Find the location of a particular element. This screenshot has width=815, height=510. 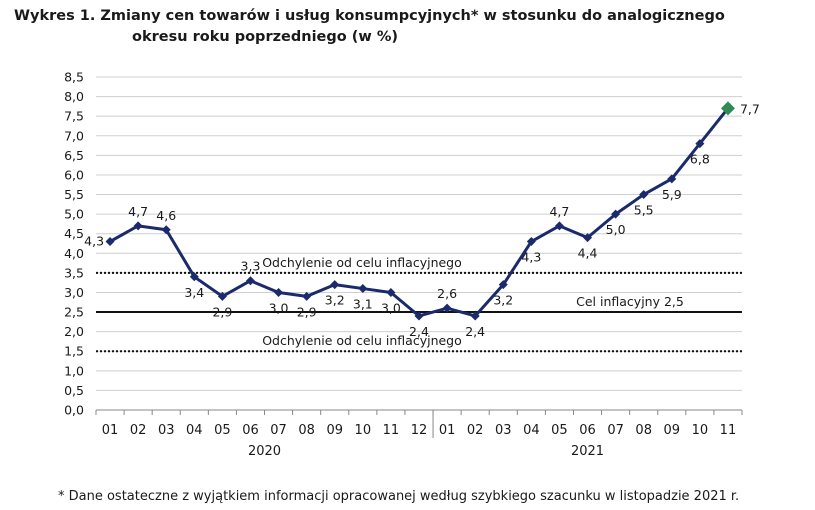

x-tick-label: 12 is located at coordinates (419, 430).